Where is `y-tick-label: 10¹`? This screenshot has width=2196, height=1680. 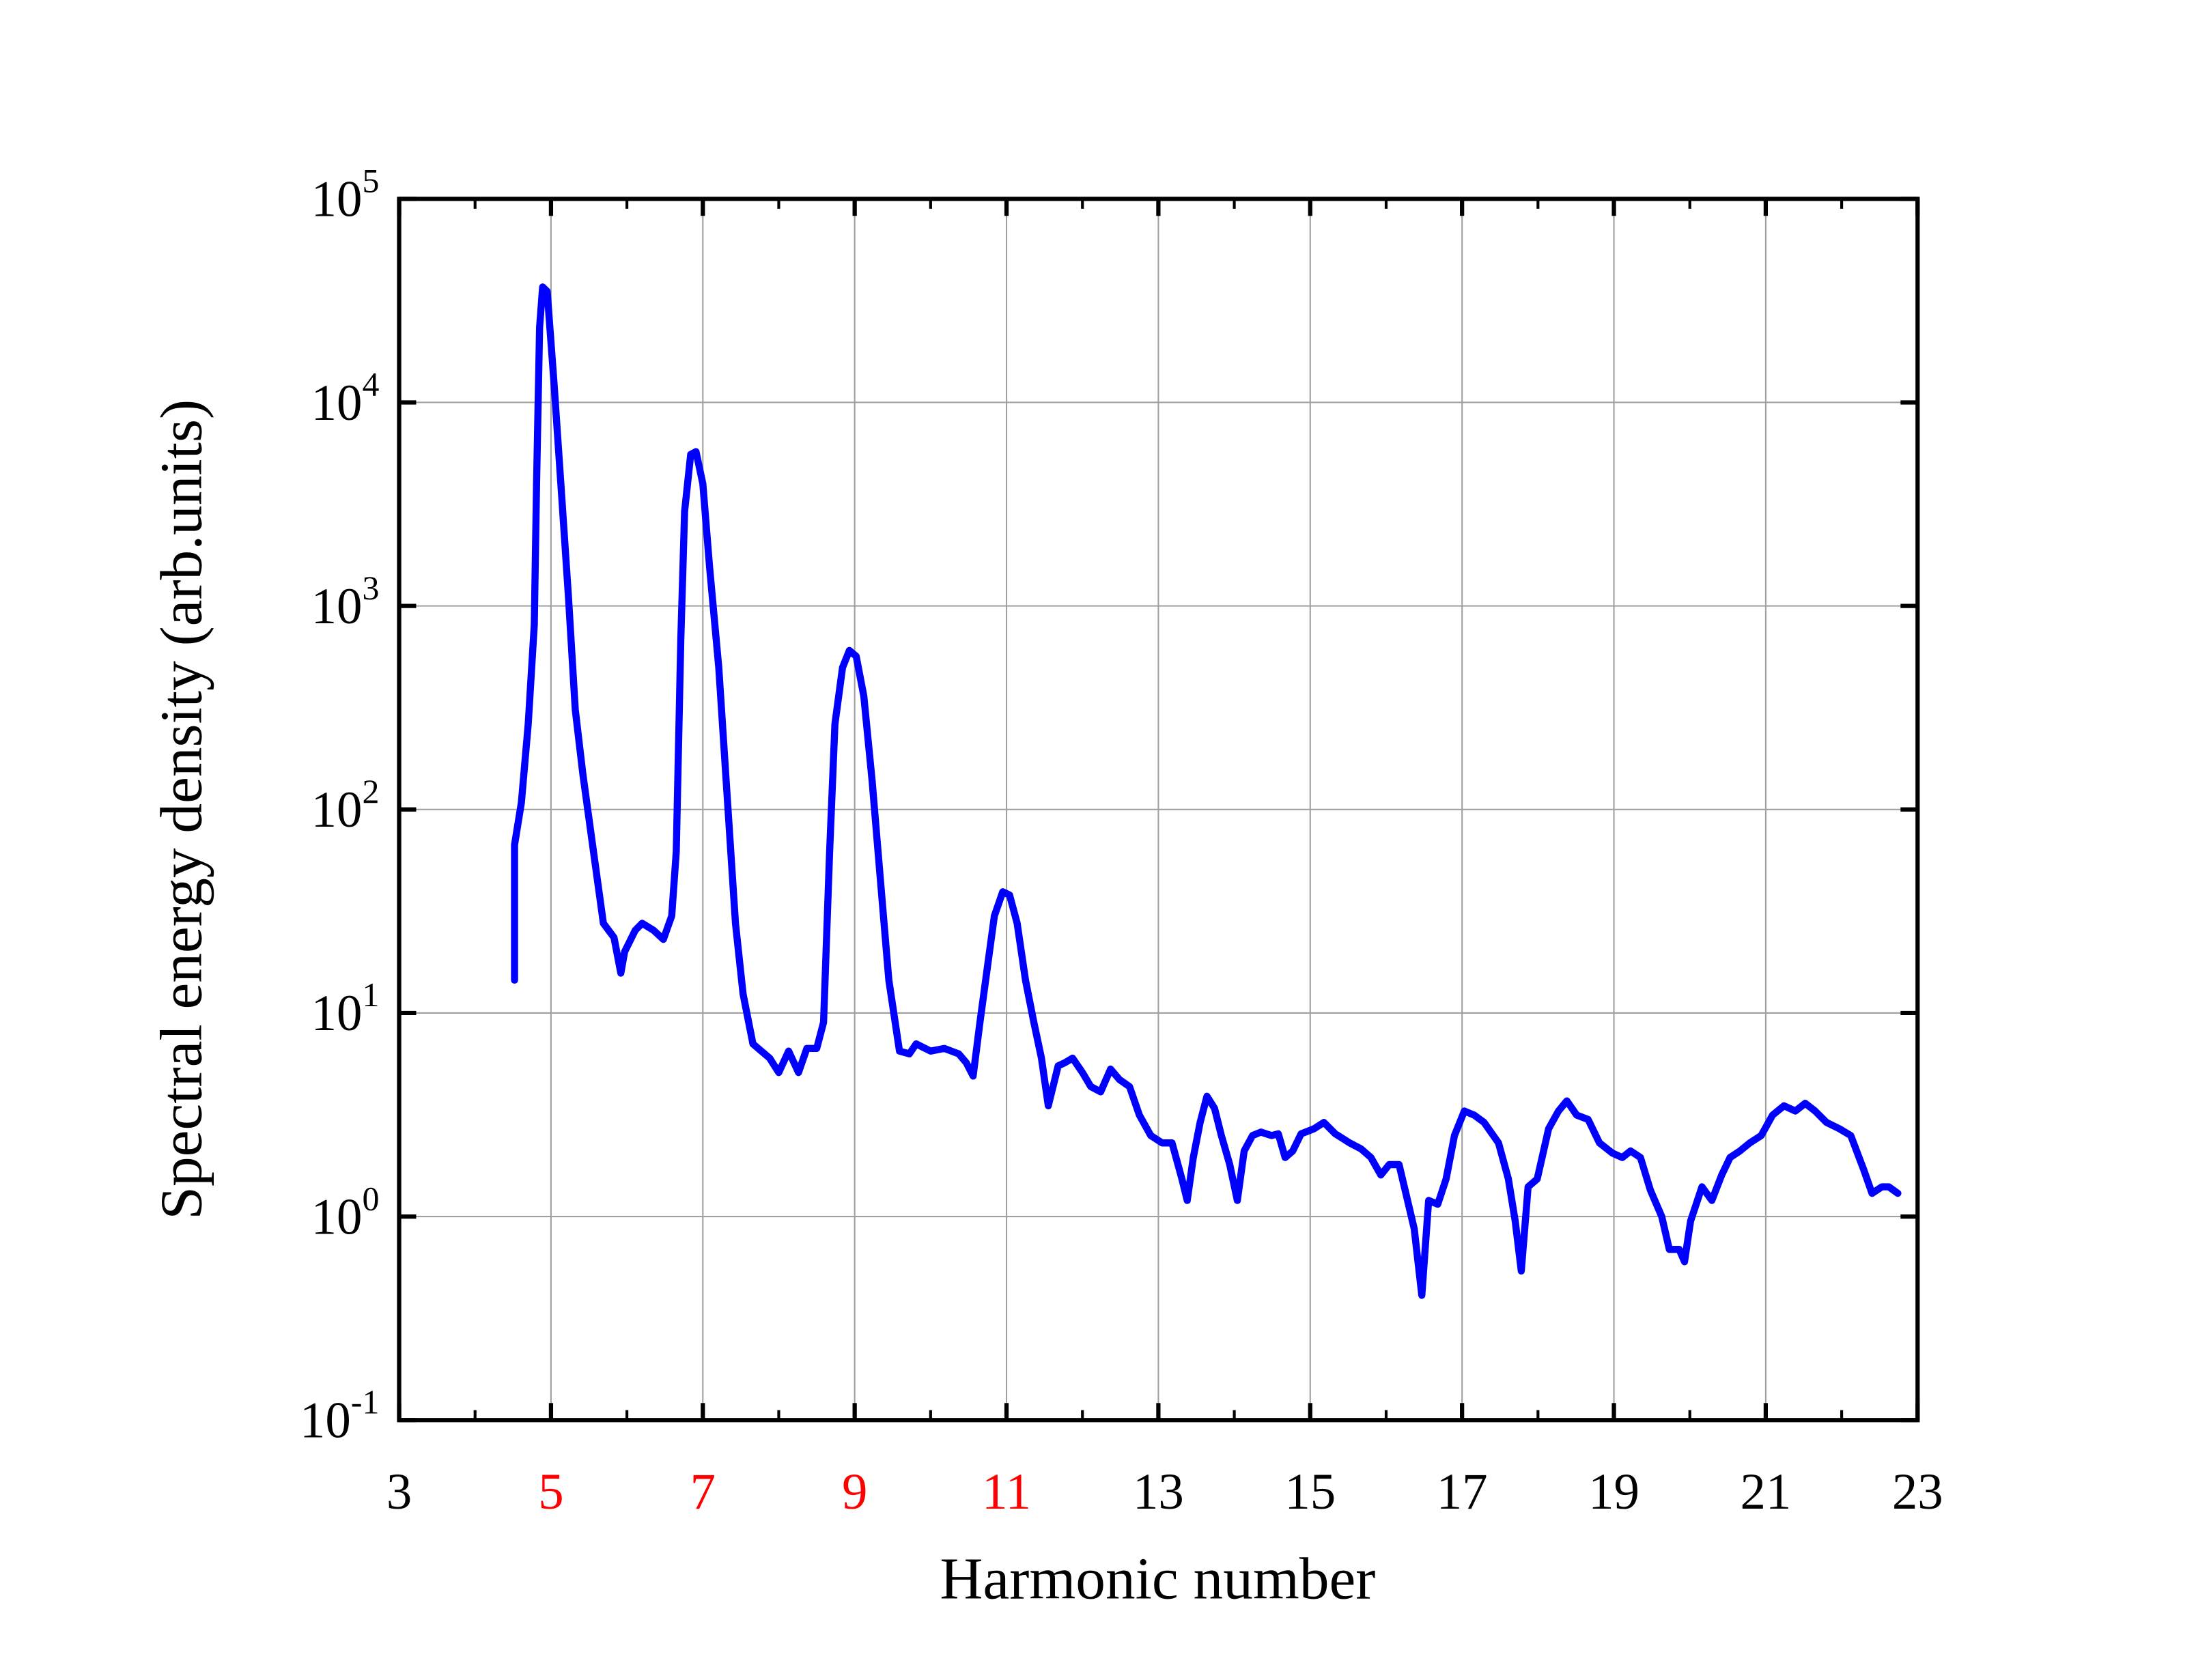
y-tick-label: 10¹ is located at coordinates (346, 1009).